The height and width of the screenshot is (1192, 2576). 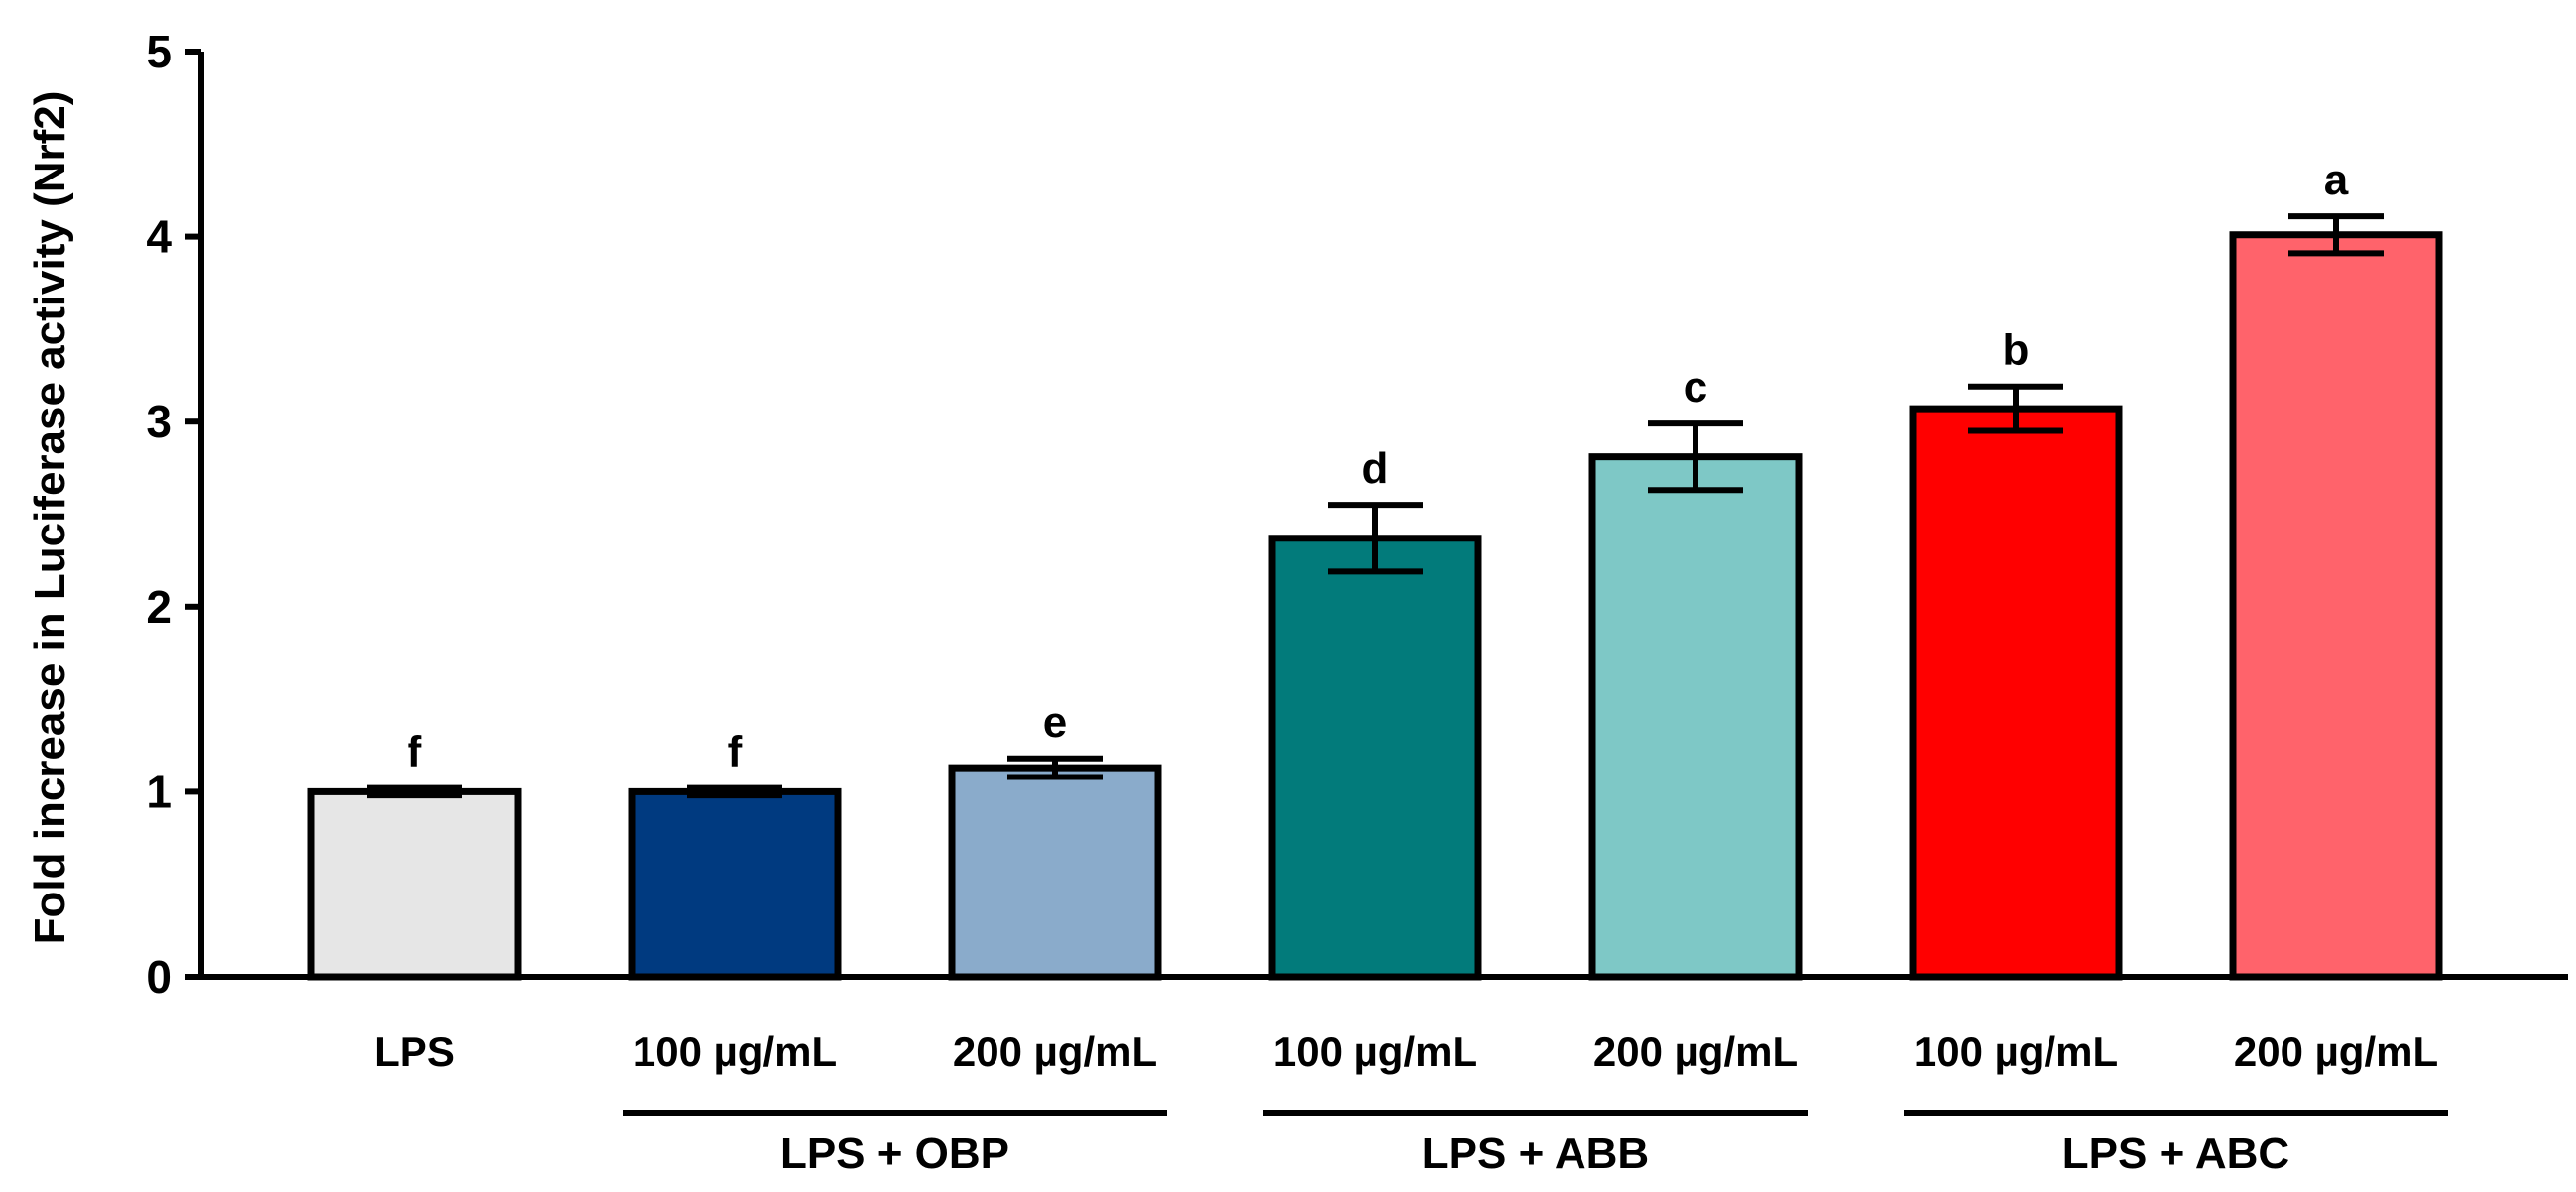 What do you see at coordinates (159, 237) in the screenshot?
I see `y-tick-label: 4` at bounding box center [159, 237].